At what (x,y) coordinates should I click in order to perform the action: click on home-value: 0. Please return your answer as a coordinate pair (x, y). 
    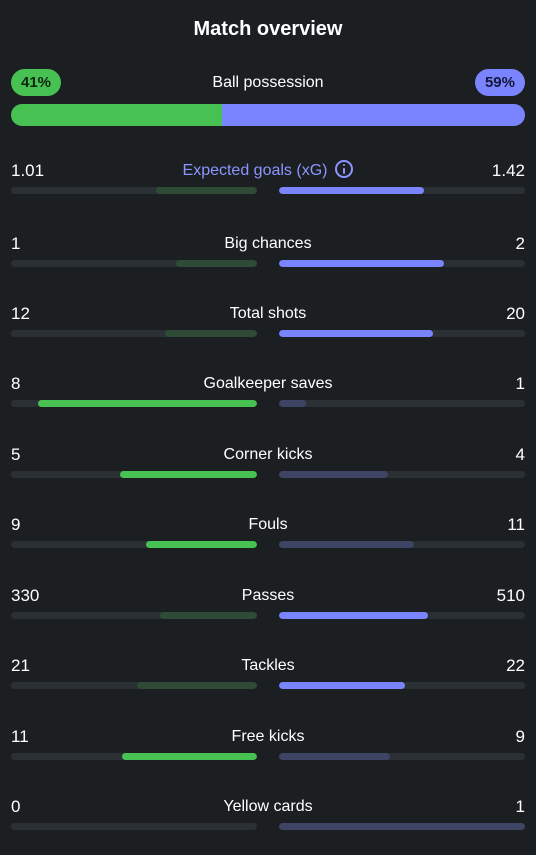
    Looking at the image, I should click on (16, 806).